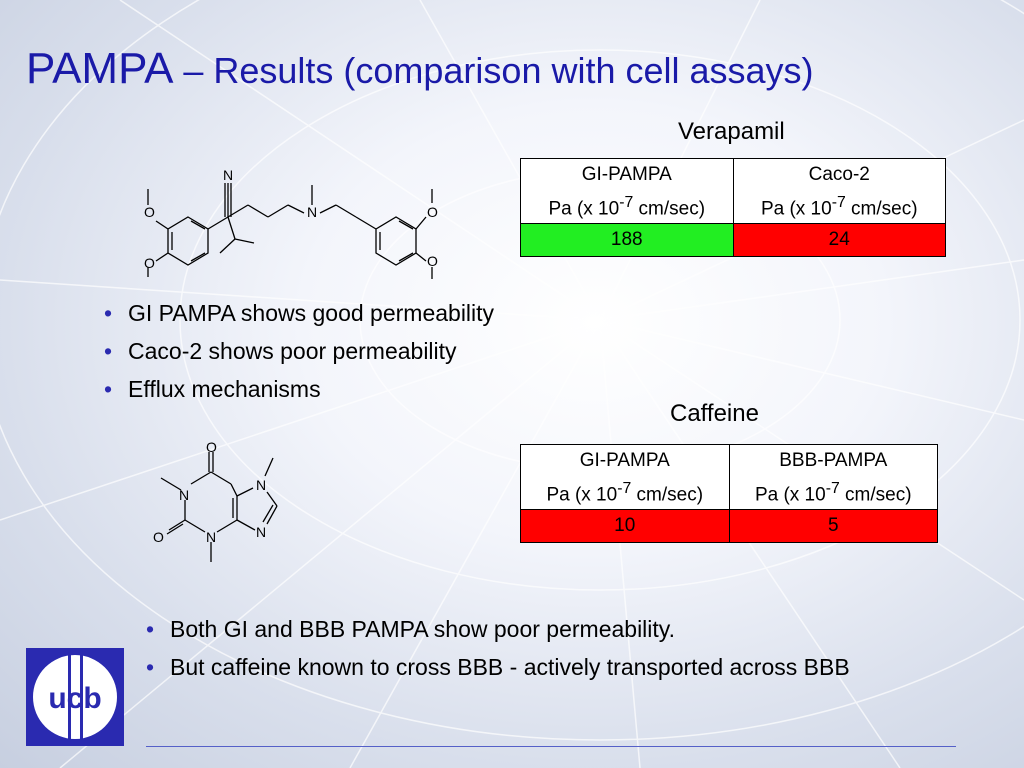  I want to click on caffeine-structure: O N O N N N, so click(215, 500).